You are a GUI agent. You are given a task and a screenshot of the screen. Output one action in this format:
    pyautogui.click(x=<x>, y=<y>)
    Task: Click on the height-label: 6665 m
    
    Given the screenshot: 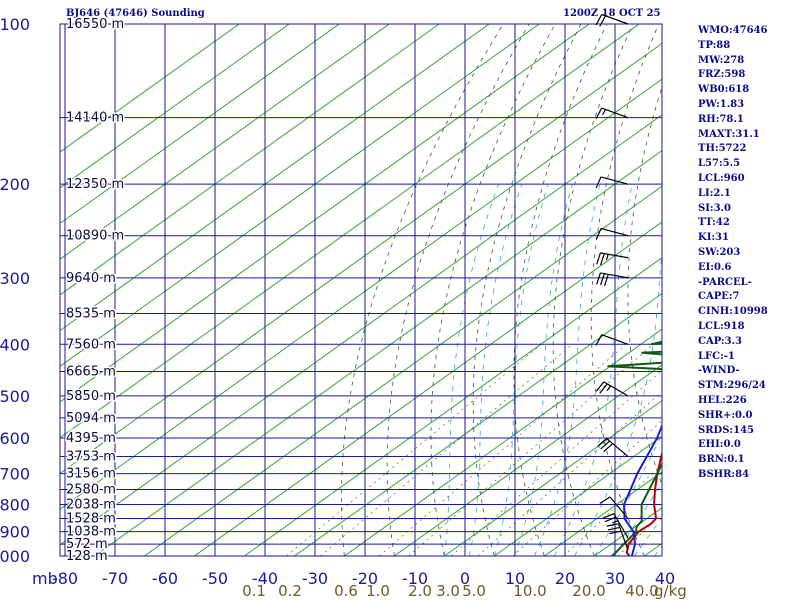 What is the action you would take?
    pyautogui.click(x=91, y=372)
    